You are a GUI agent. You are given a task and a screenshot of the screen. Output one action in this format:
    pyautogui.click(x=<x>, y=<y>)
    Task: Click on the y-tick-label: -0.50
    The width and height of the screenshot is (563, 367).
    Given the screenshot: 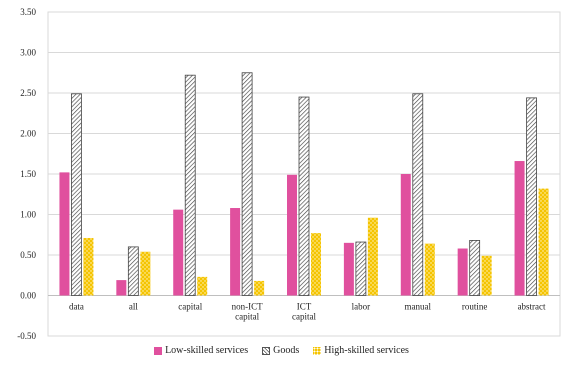 What is the action you would take?
    pyautogui.click(x=26, y=336)
    